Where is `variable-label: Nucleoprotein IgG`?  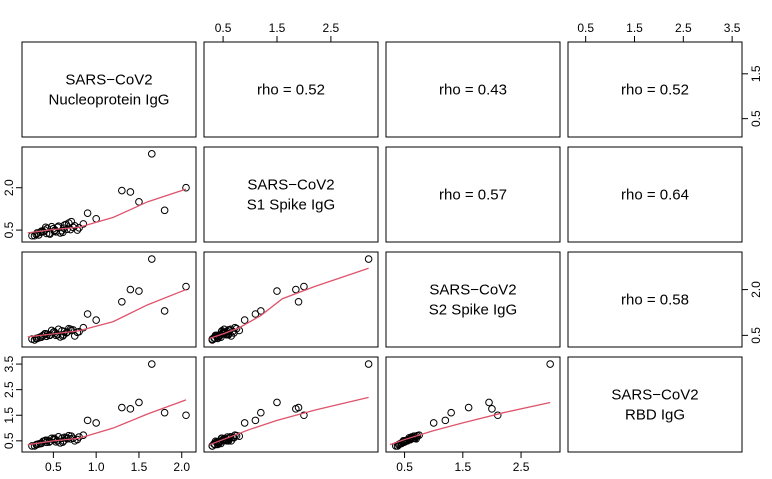 variable-label: Nucleoprotein IgG is located at coordinates (109, 100).